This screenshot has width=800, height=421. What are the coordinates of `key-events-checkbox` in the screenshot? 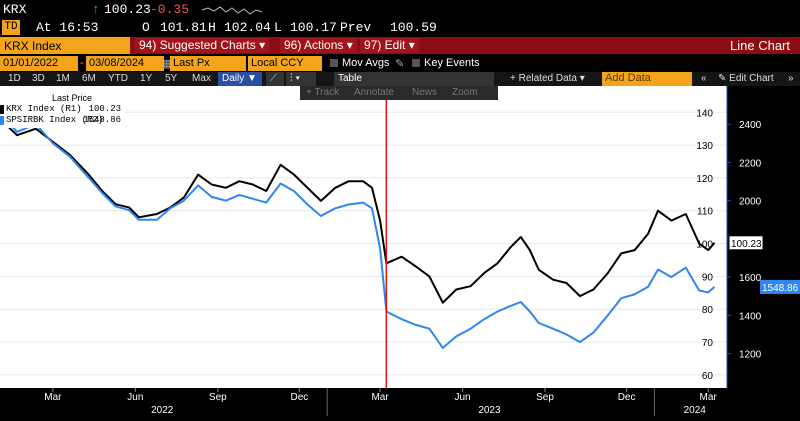 It's located at (416, 63).